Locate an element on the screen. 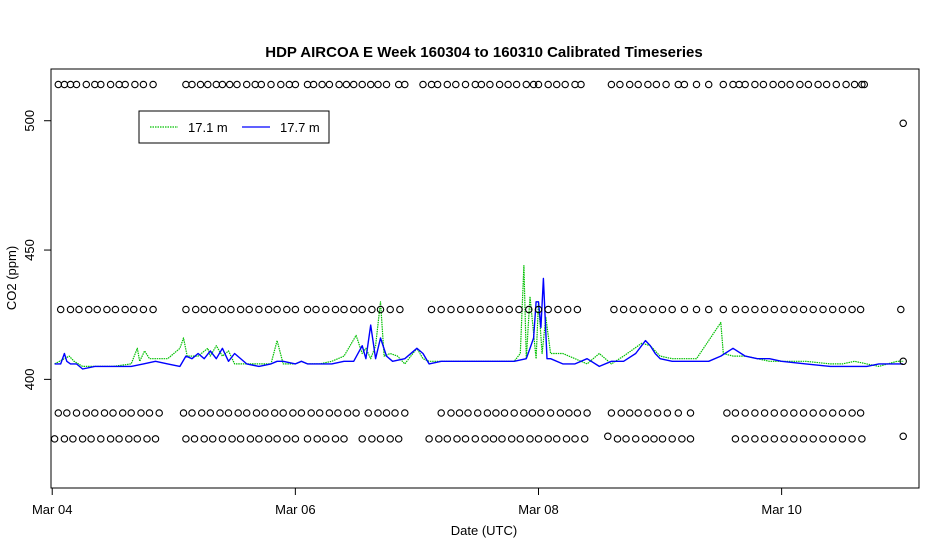  legend-label-17-1m: 17.1 m is located at coordinates (208, 127).